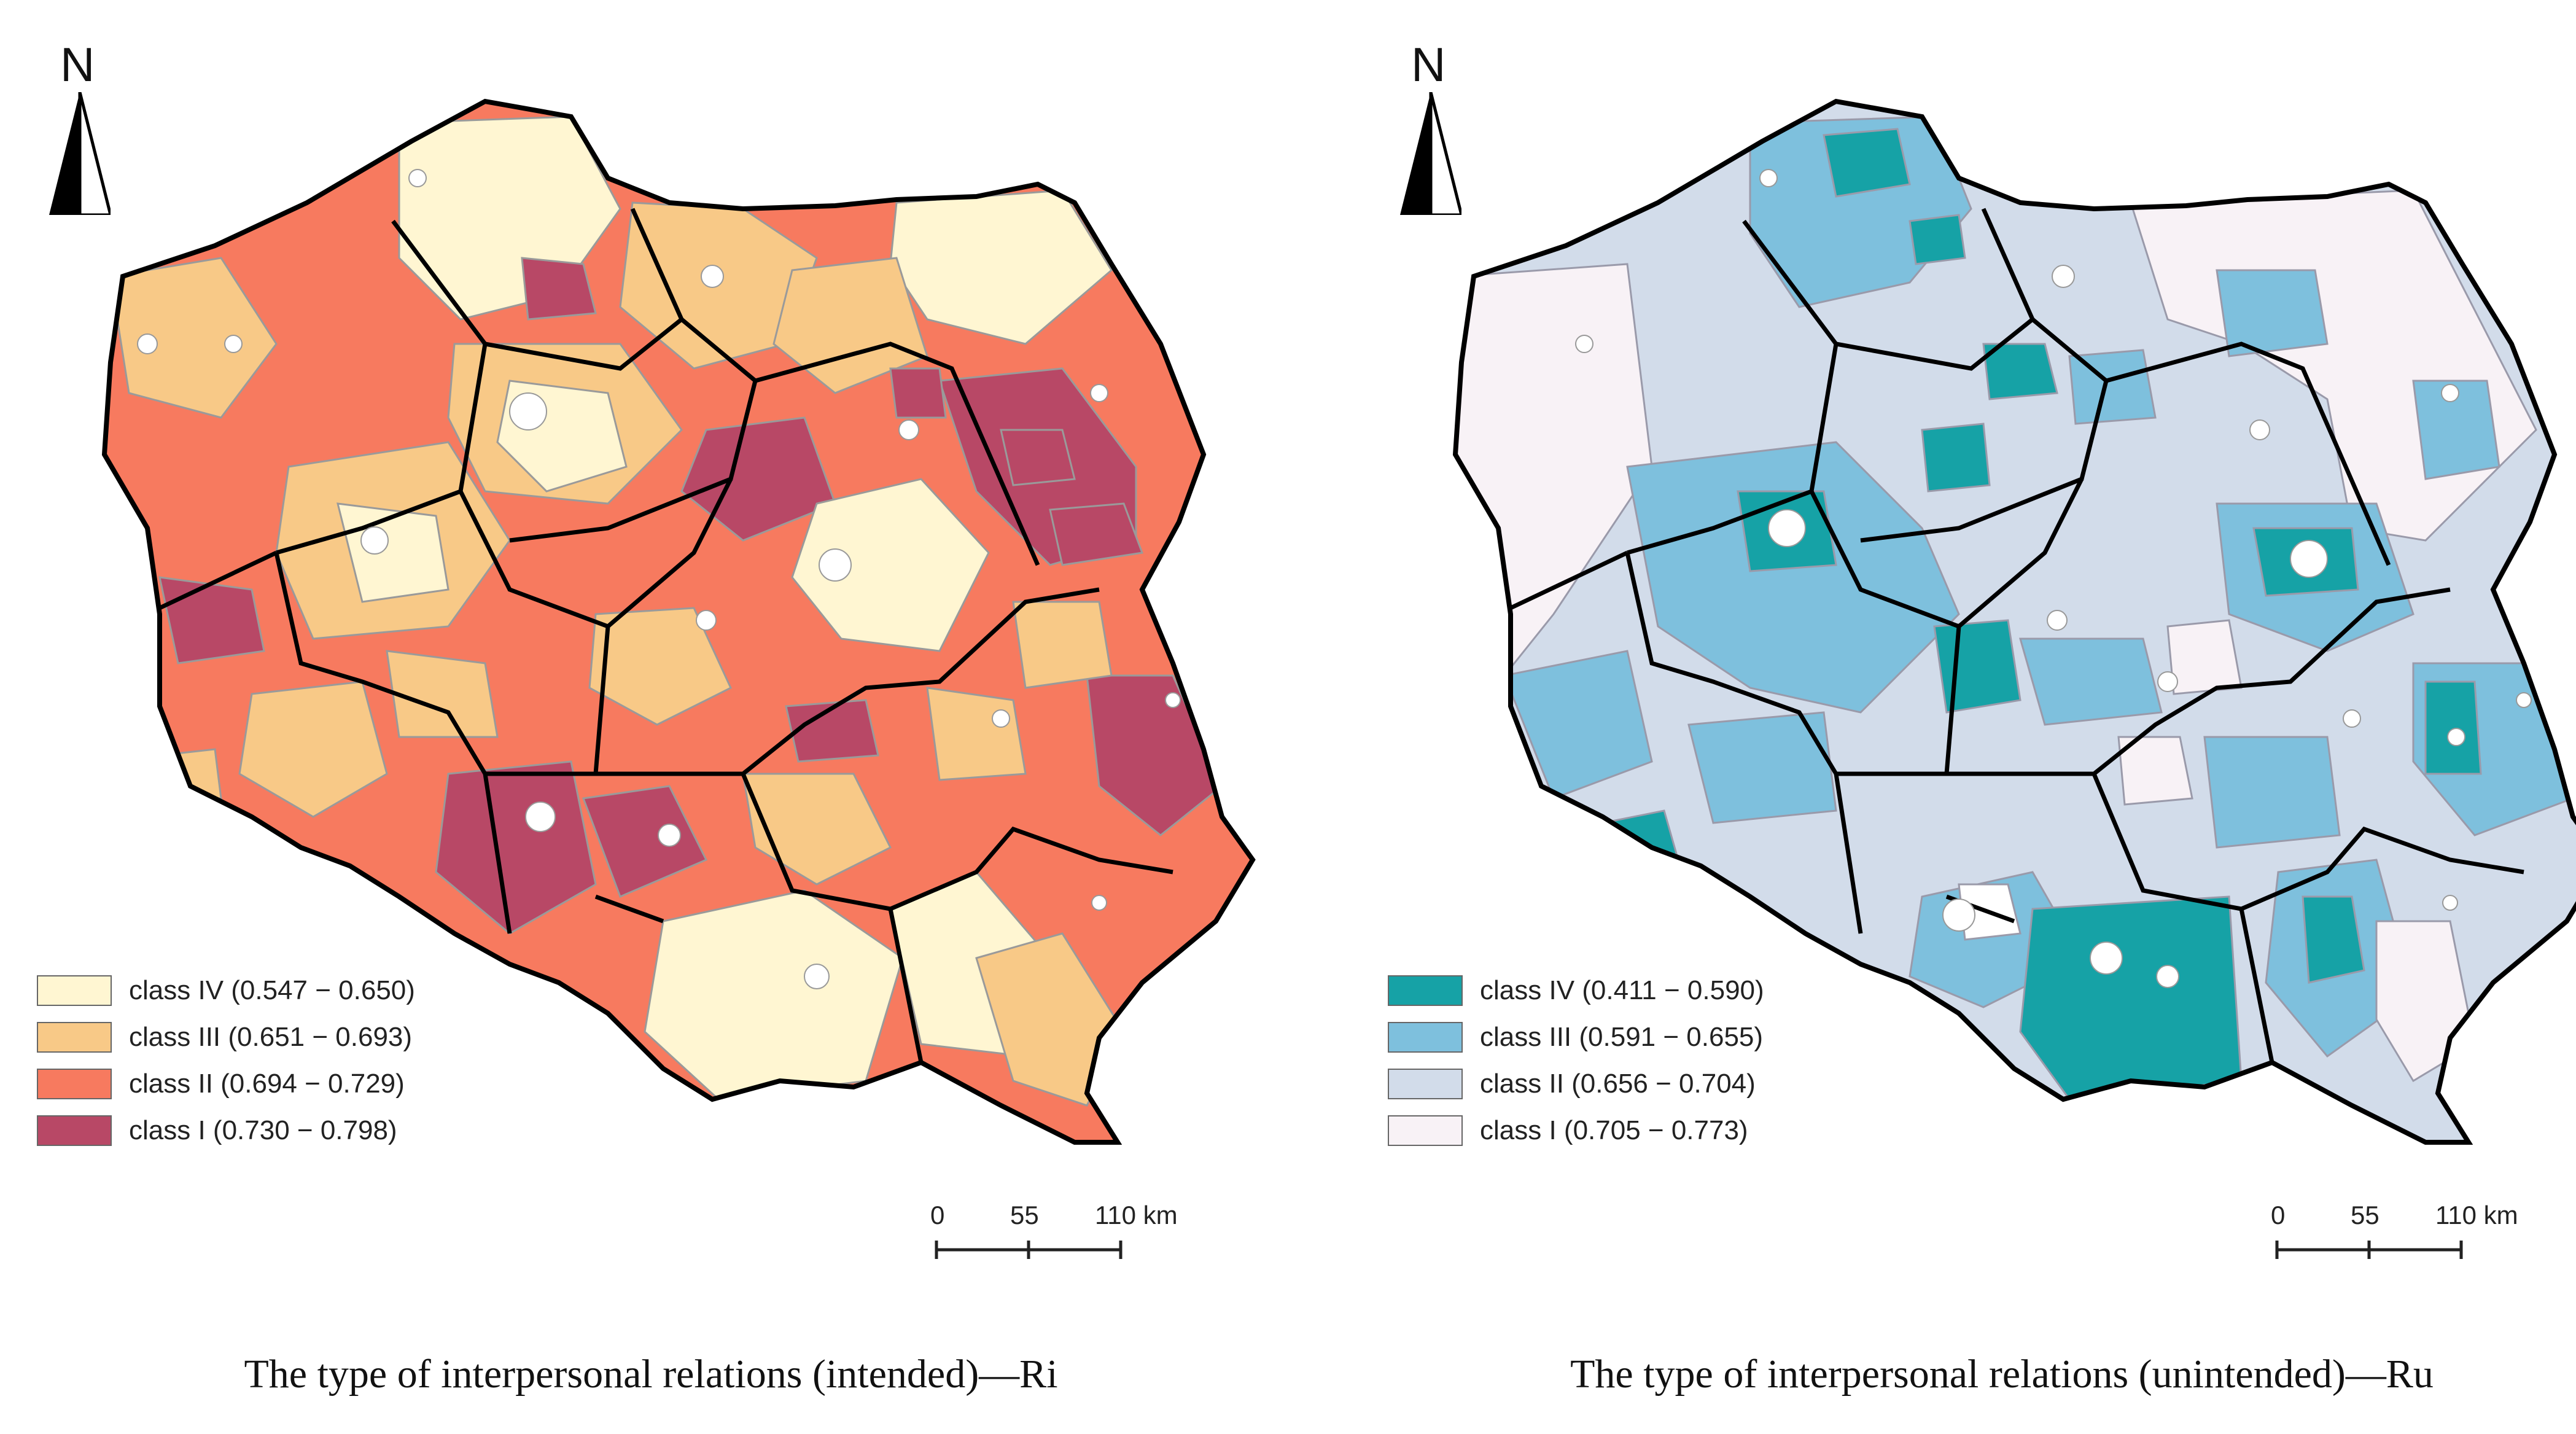  What do you see at coordinates (271, 1037) in the screenshot?
I see `legend-label: class III (0.651 − 0.693)` at bounding box center [271, 1037].